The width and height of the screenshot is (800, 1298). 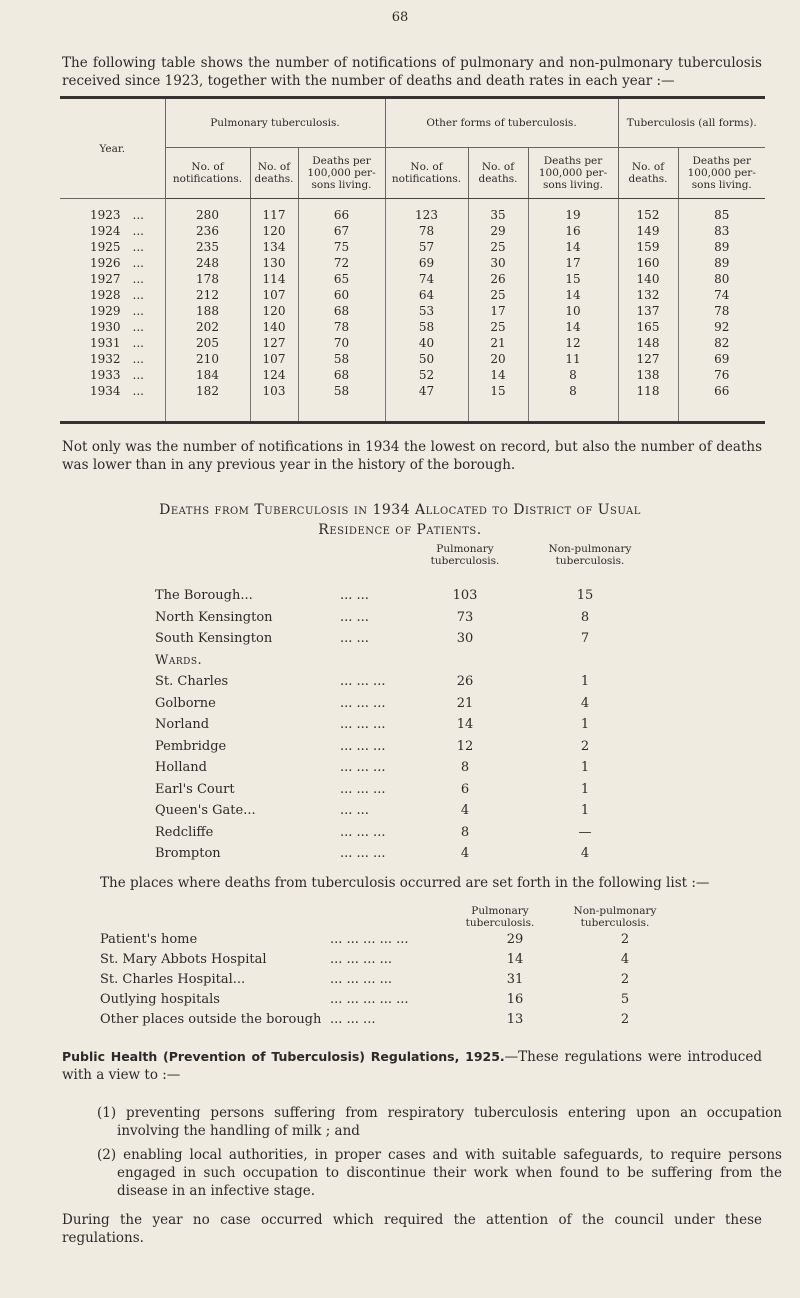 What do you see at coordinates (149, 939) in the screenshot?
I see `row-label: Patient's home` at bounding box center [149, 939].